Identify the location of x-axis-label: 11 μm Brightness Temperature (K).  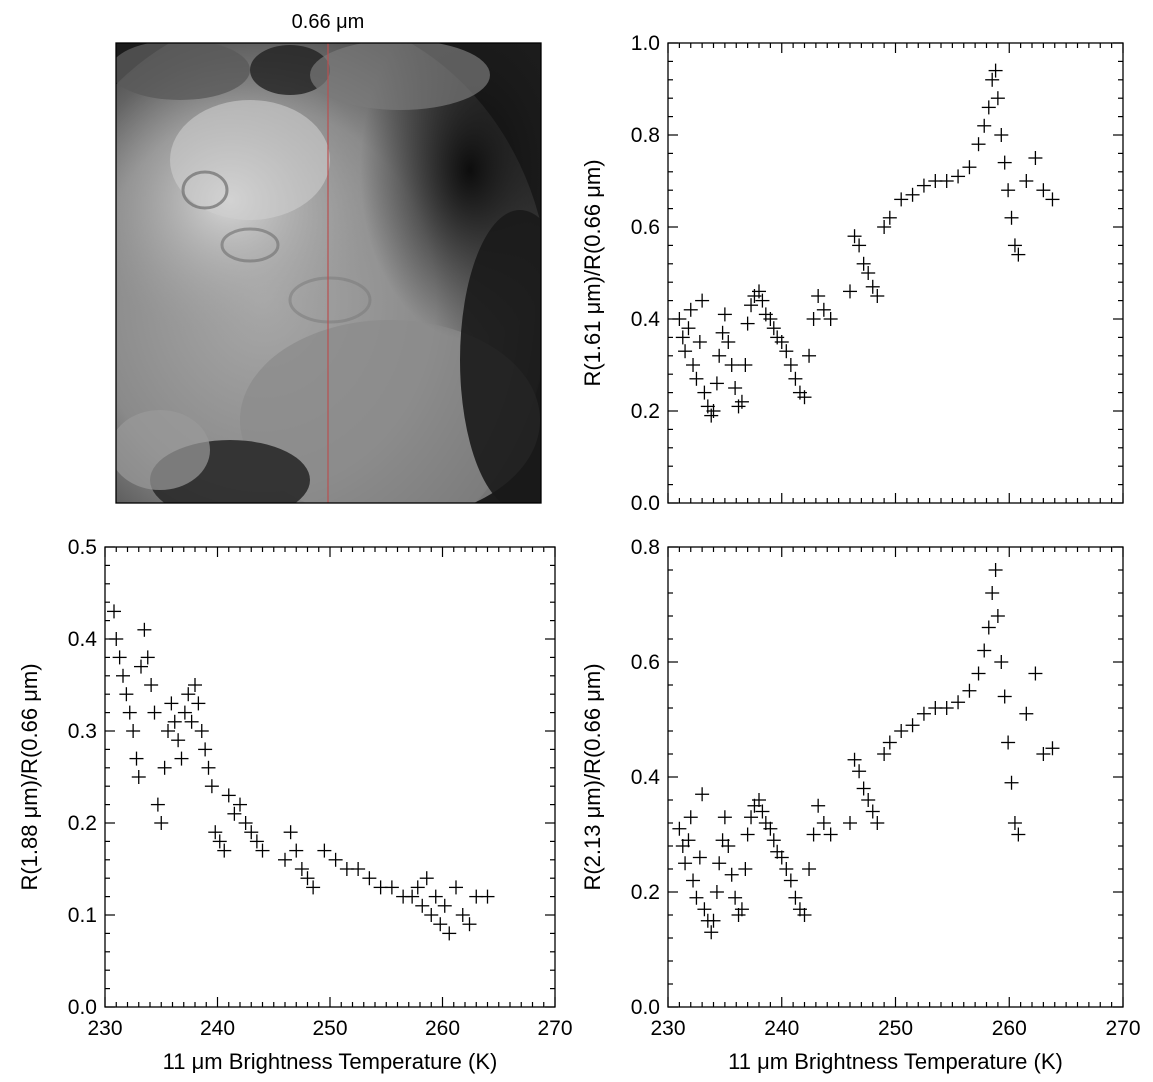
(330, 1061).